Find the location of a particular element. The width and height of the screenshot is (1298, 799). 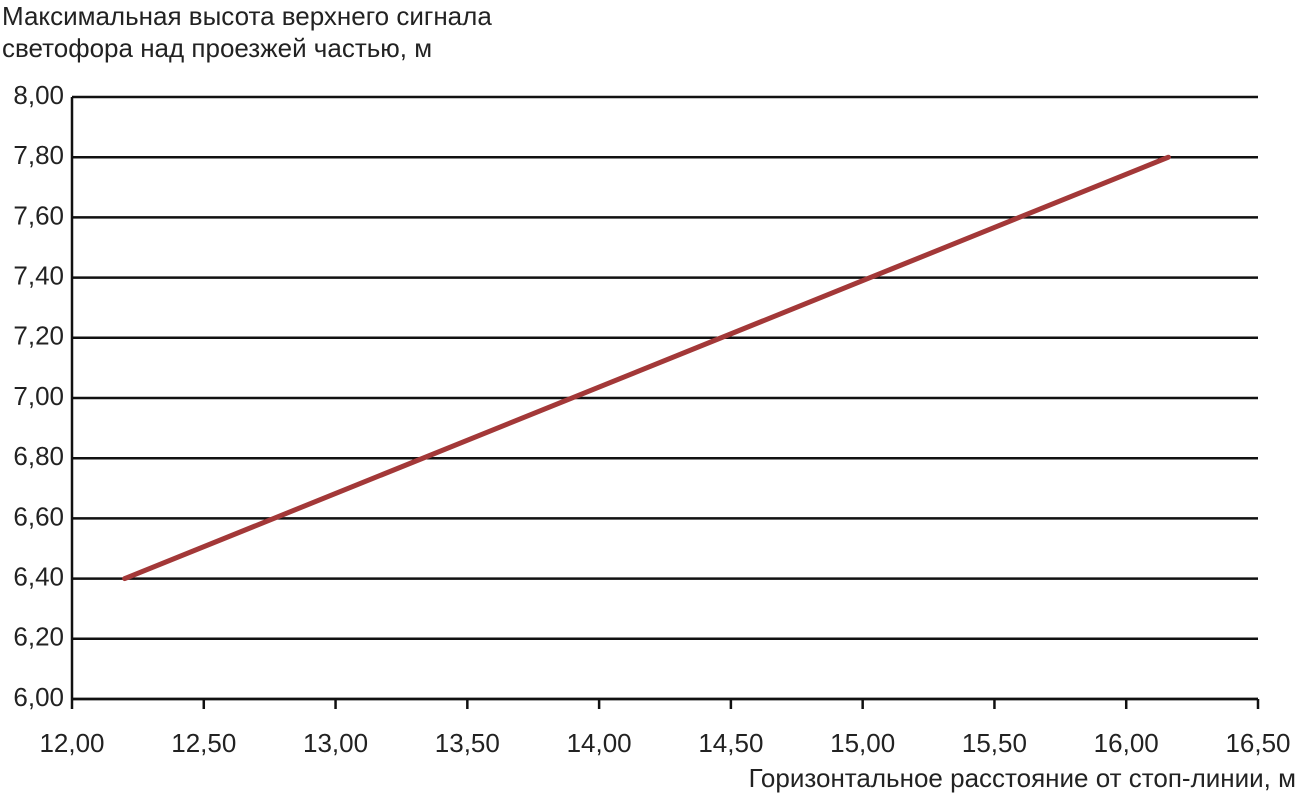

x-tick-label: 14,50 is located at coordinates (730, 743).